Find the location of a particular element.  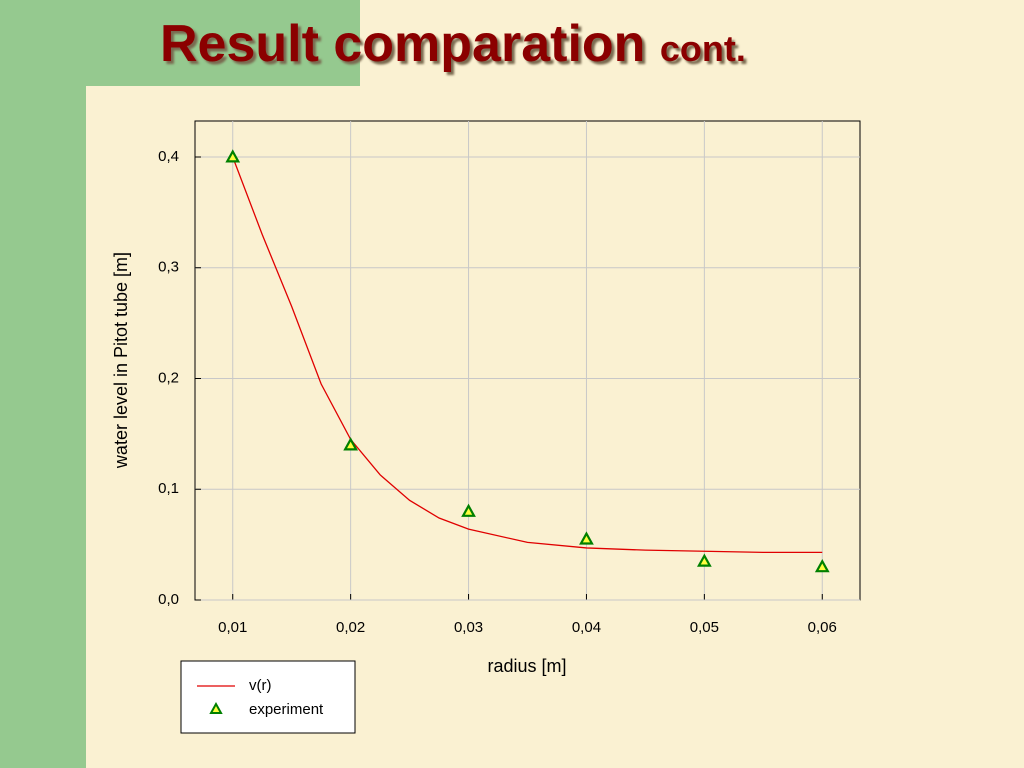

x-tick-label: 0,02 is located at coordinates (350, 627).